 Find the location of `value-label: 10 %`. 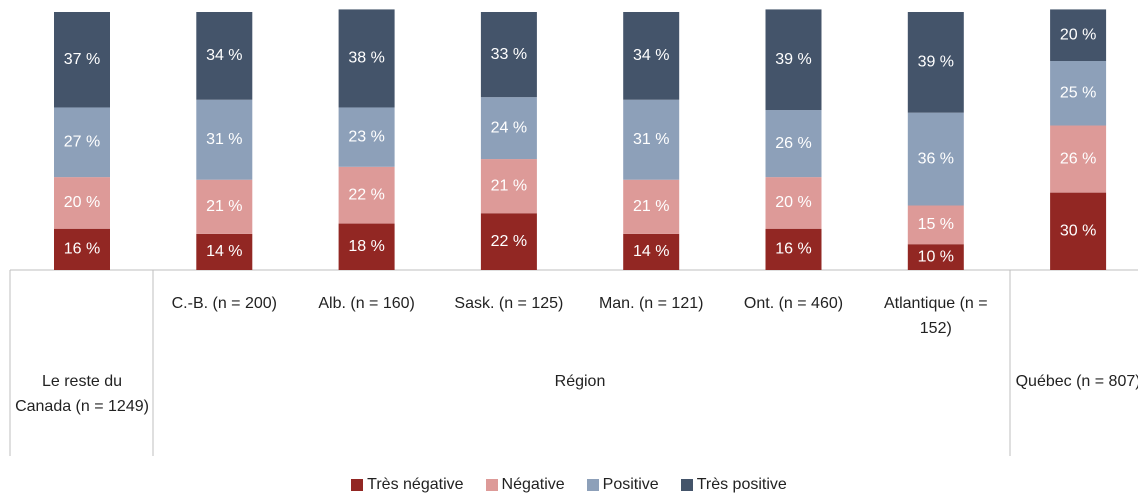

value-label: 10 % is located at coordinates (936, 256).